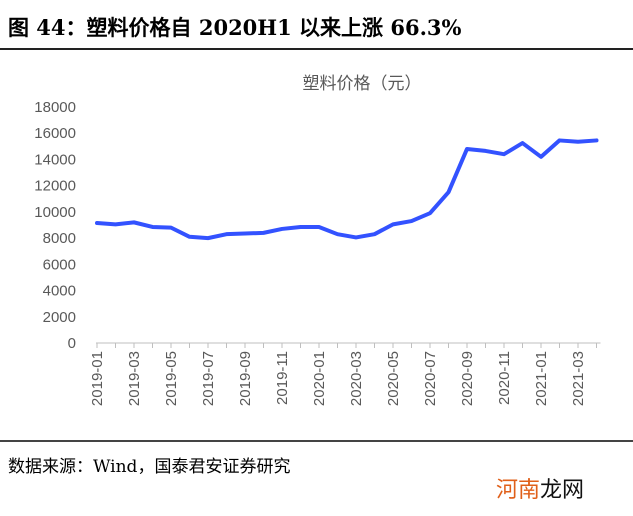 The height and width of the screenshot is (516, 633). I want to click on x-tick-label: 2019-09, so click(245, 378).